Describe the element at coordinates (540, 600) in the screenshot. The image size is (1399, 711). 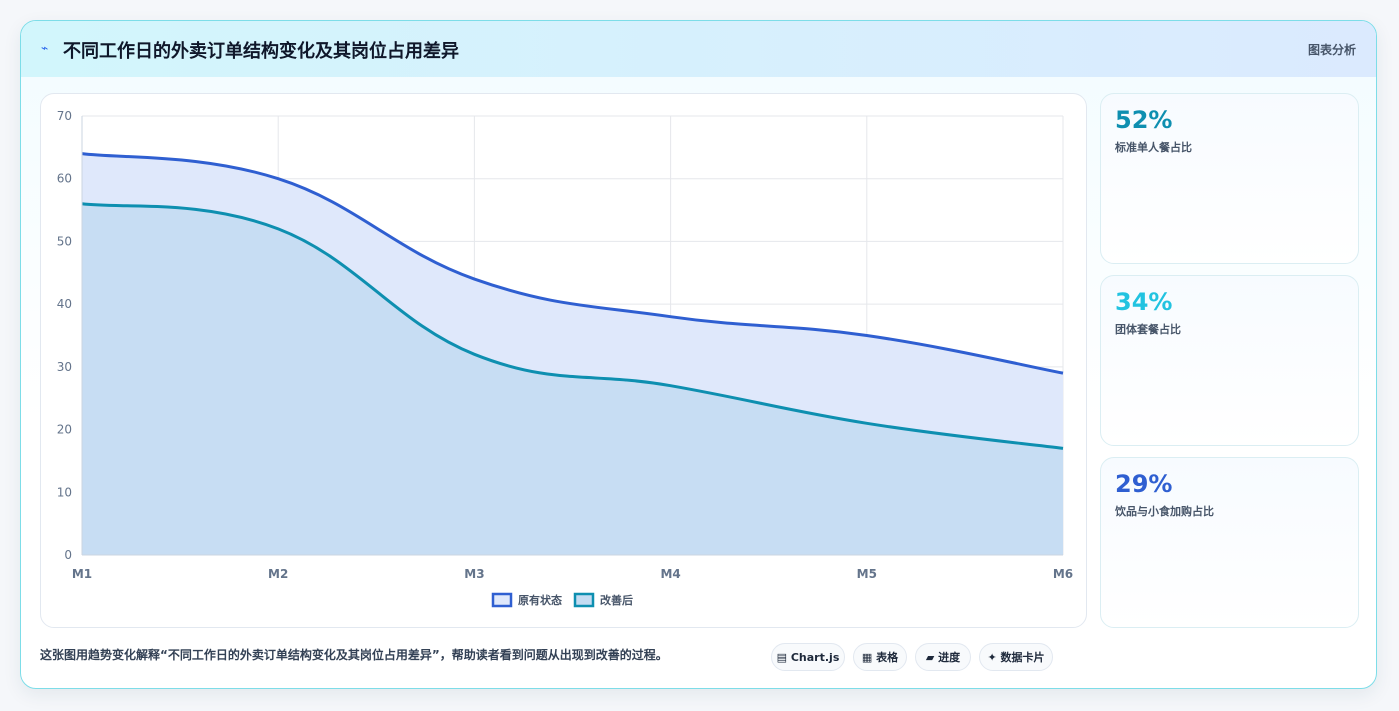
I see `legend-label: 原有状态` at that location.